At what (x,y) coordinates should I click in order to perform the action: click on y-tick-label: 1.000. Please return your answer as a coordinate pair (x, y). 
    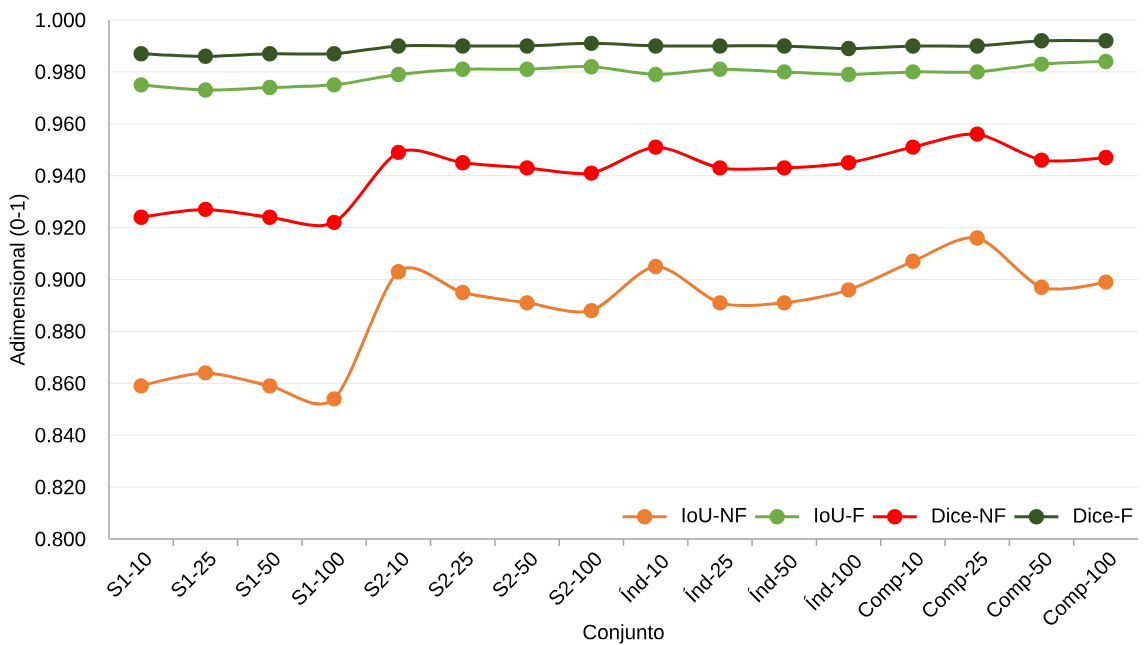
    Looking at the image, I should click on (61, 20).